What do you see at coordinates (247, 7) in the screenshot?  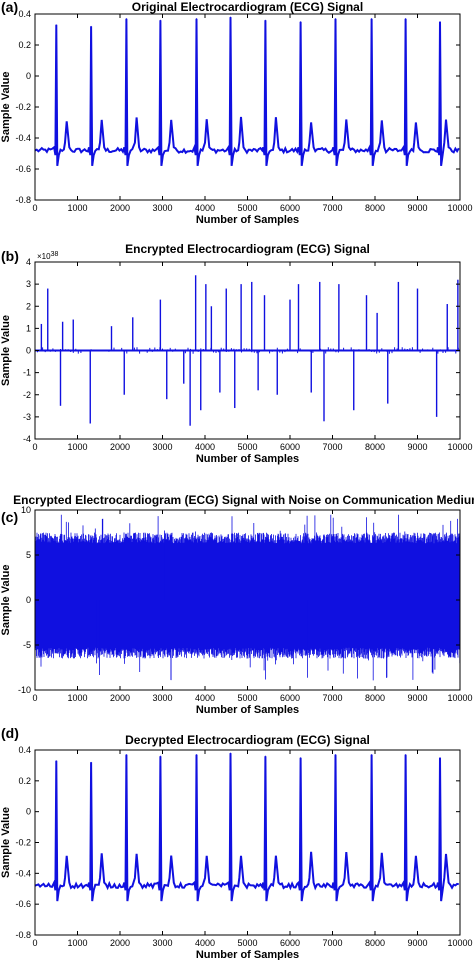 I see `chart-title: Original Electrocardiogram (ECG) Signal` at bounding box center [247, 7].